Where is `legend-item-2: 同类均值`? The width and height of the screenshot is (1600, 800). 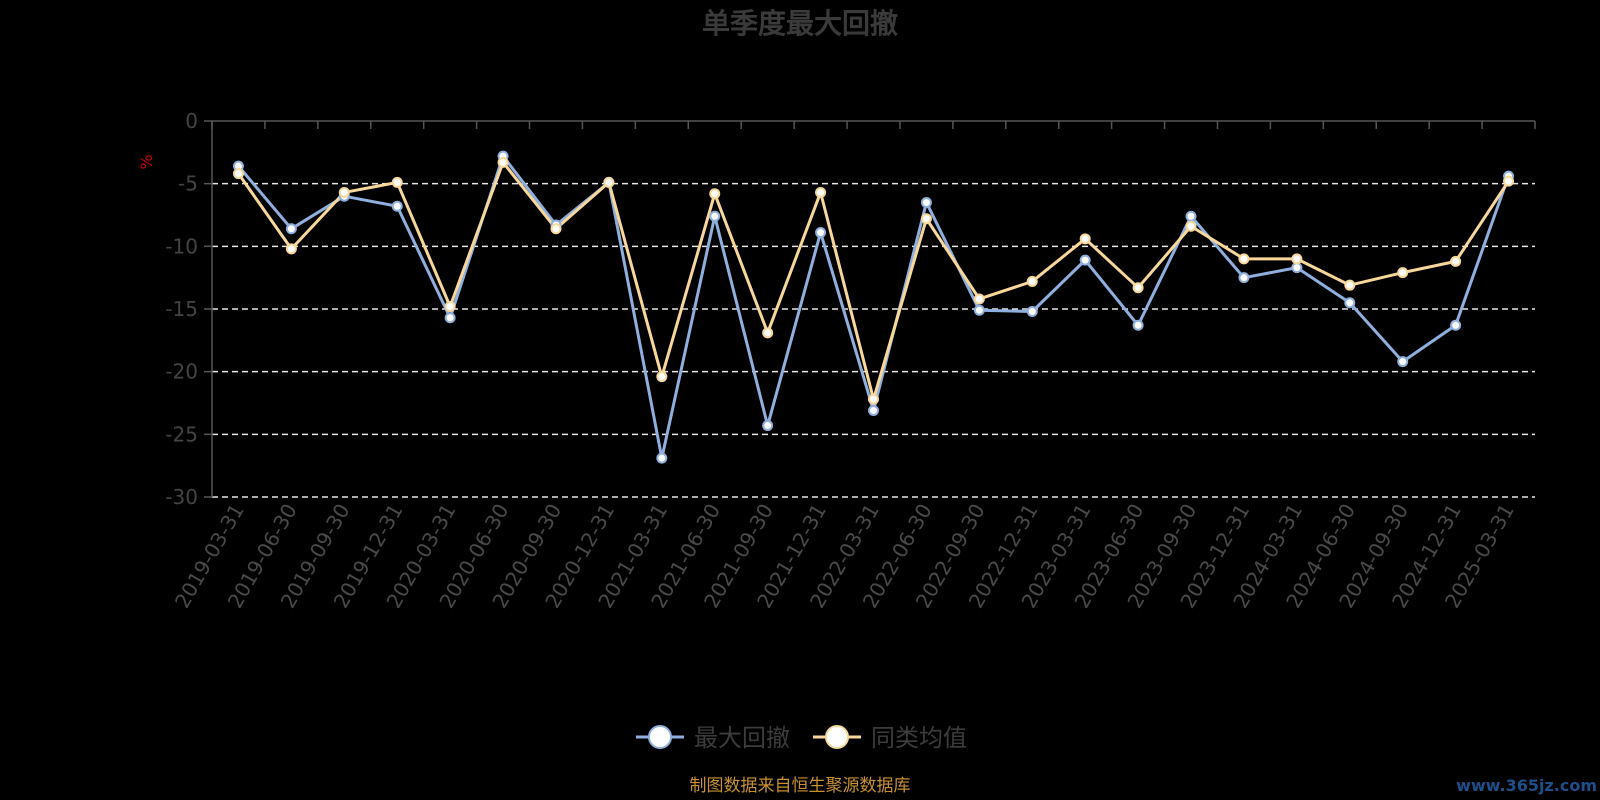 legend-item-2: 同类均值 is located at coordinates (890, 738).